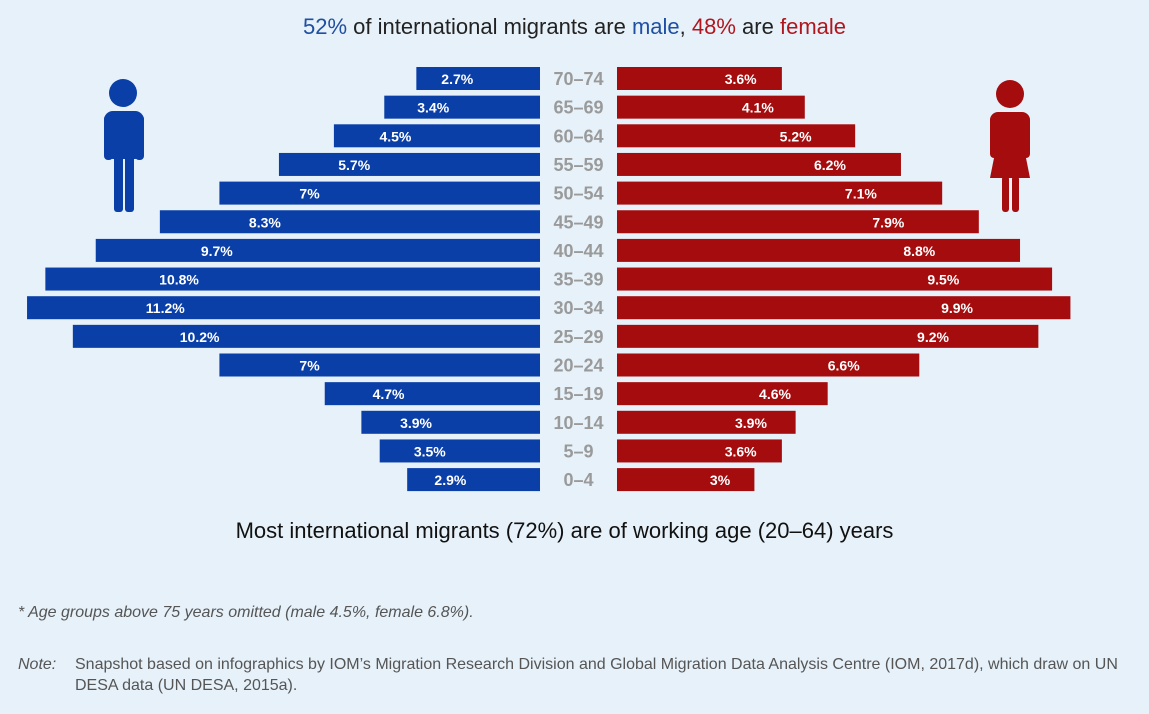 The image size is (1149, 714). Describe the element at coordinates (450, 480) in the screenshot. I see `male-value-label: 2.9%` at that location.